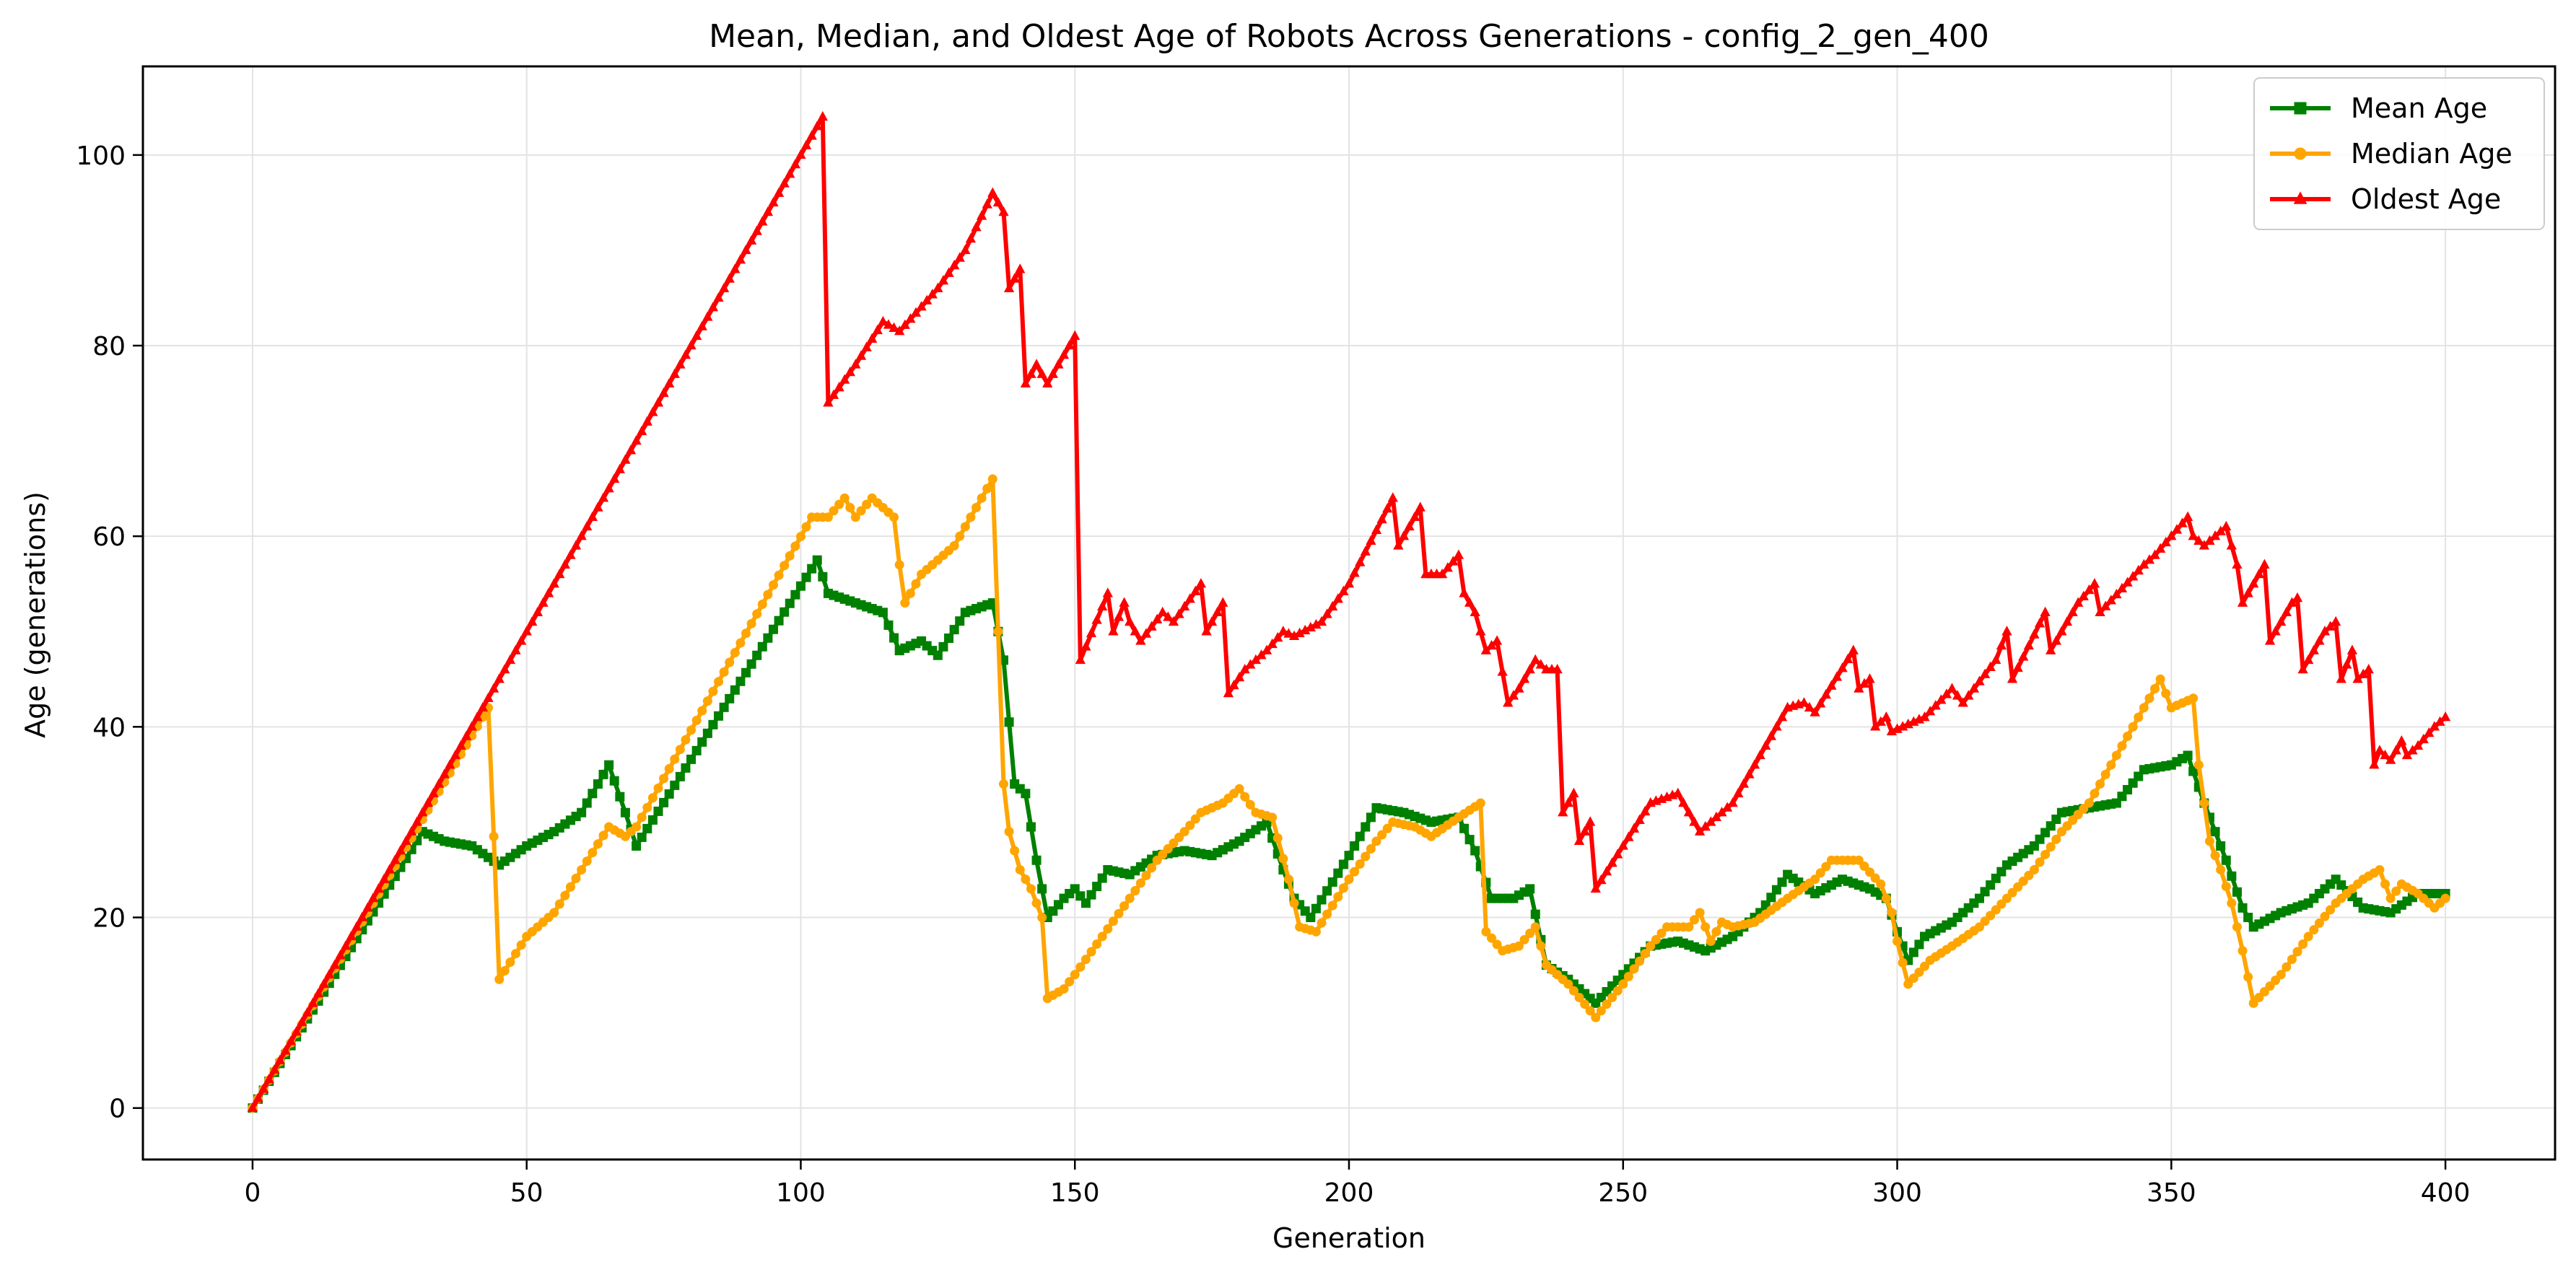 The height and width of the screenshot is (1280, 2576). Describe the element at coordinates (101, 156) in the screenshot. I see `y-tick-label: 100` at that location.